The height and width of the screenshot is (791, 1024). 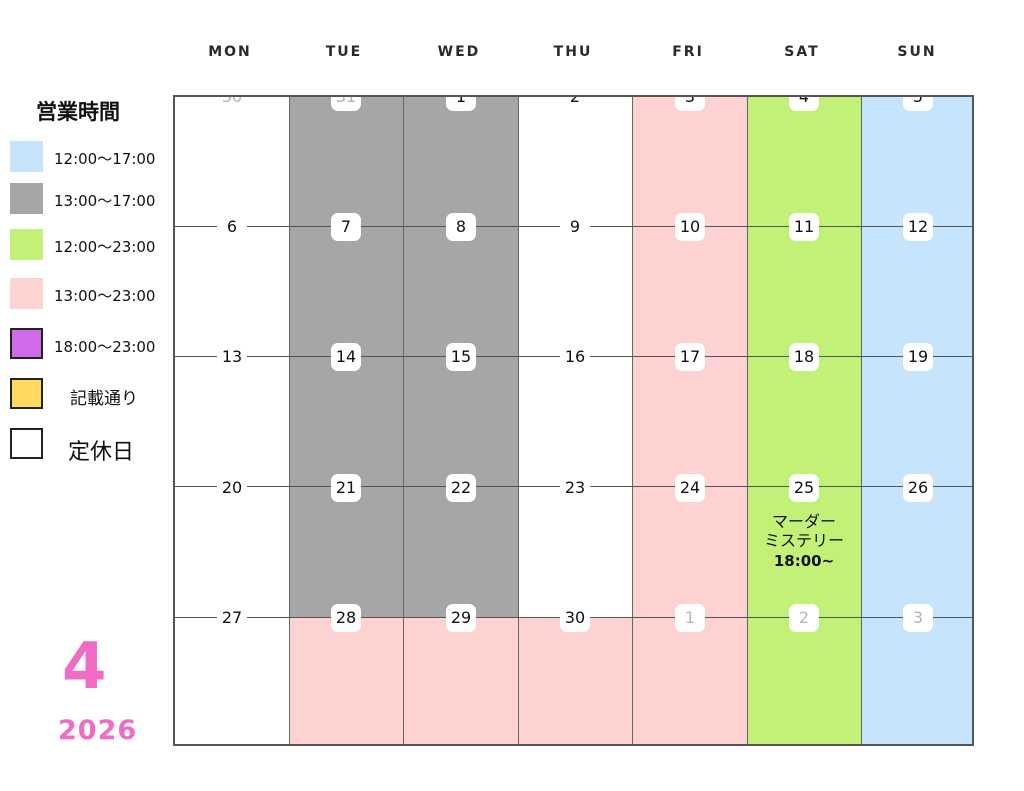 What do you see at coordinates (346, 618) in the screenshot?
I see `date-label: 28` at bounding box center [346, 618].